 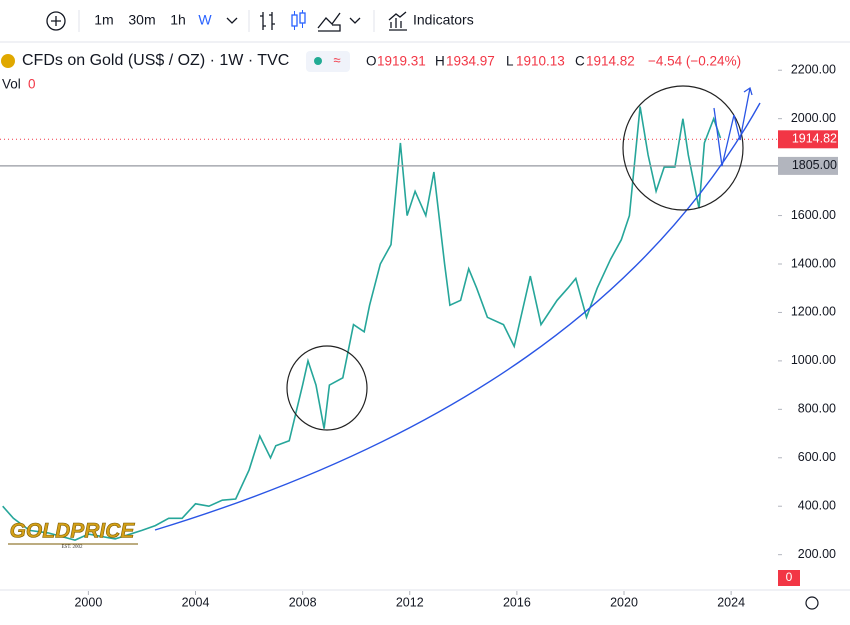 I want to click on logo-text: GOLDPRICE, so click(x=73, y=531).